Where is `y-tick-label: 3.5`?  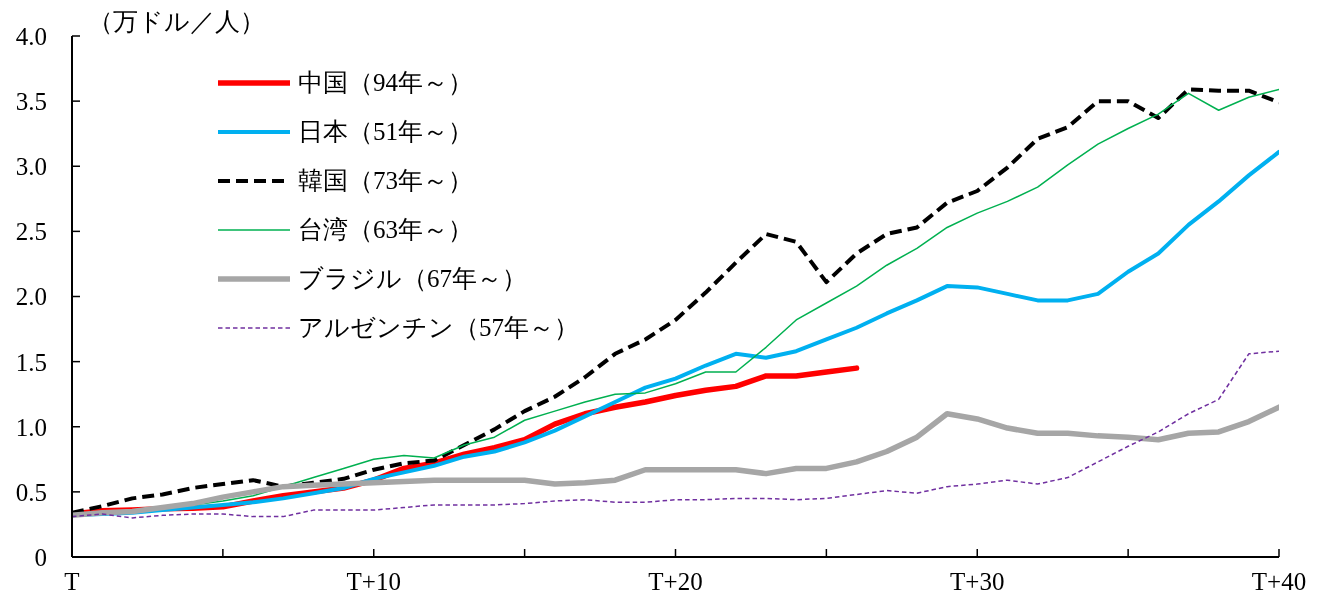 y-tick-label: 3.5 is located at coordinates (31, 101).